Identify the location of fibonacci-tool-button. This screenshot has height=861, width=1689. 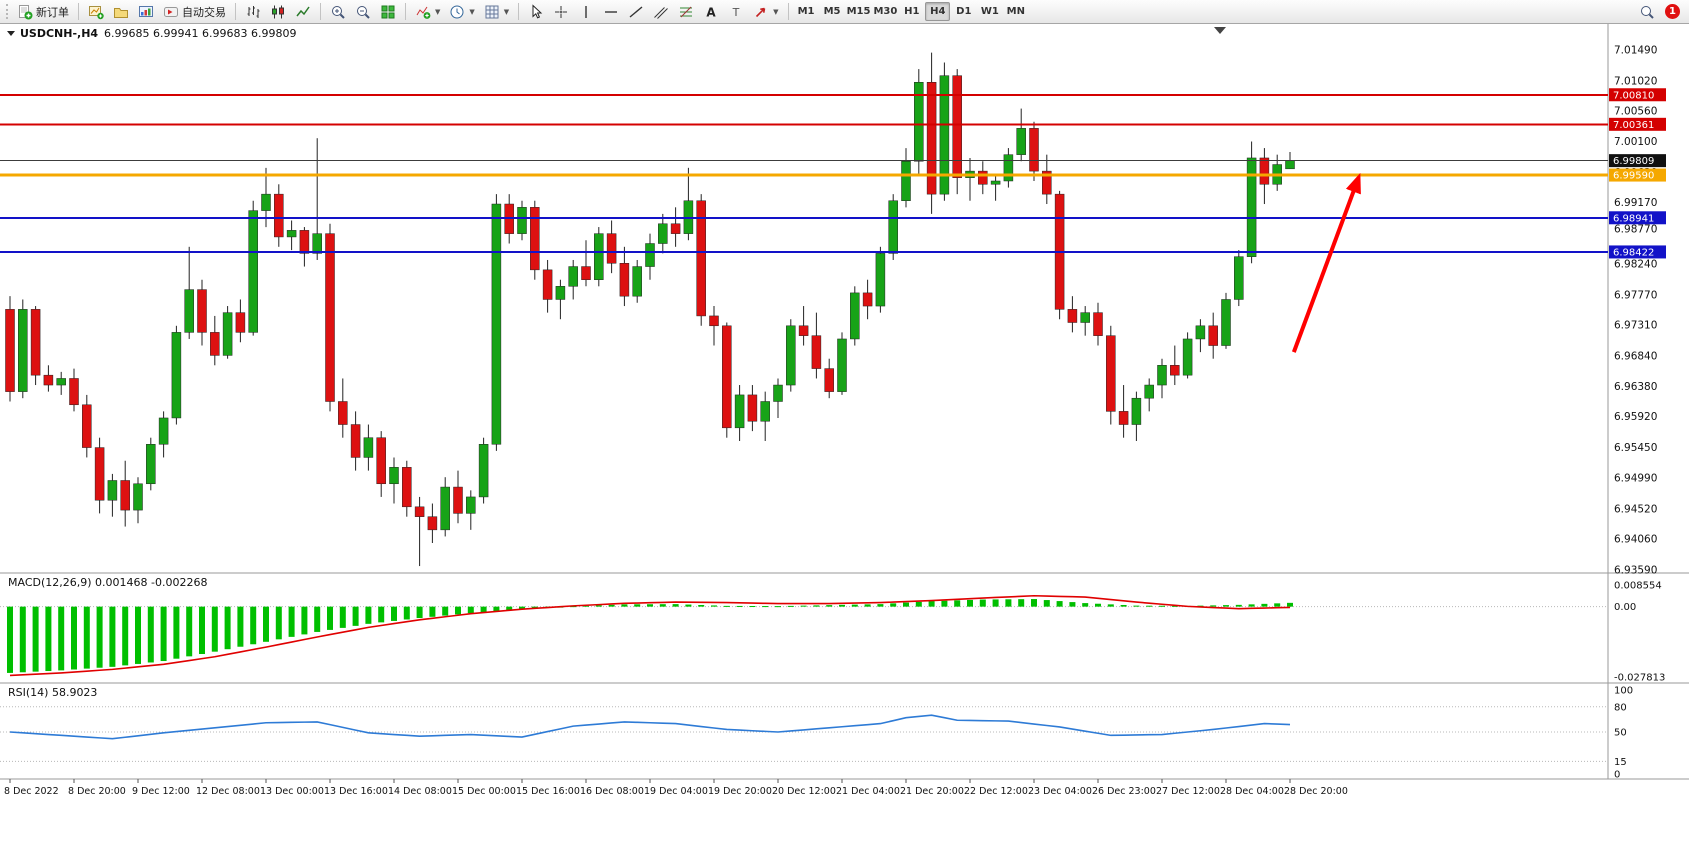
(686, 12).